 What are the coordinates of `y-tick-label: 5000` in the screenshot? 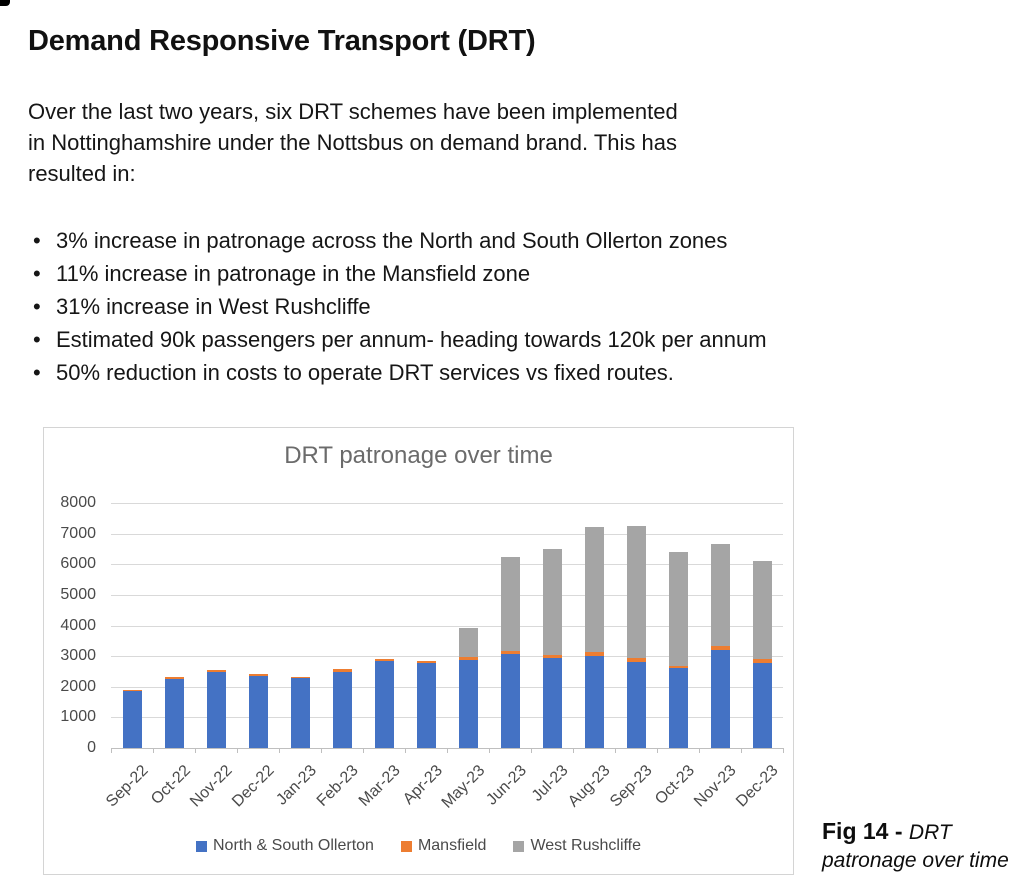 It's located at (78, 594).